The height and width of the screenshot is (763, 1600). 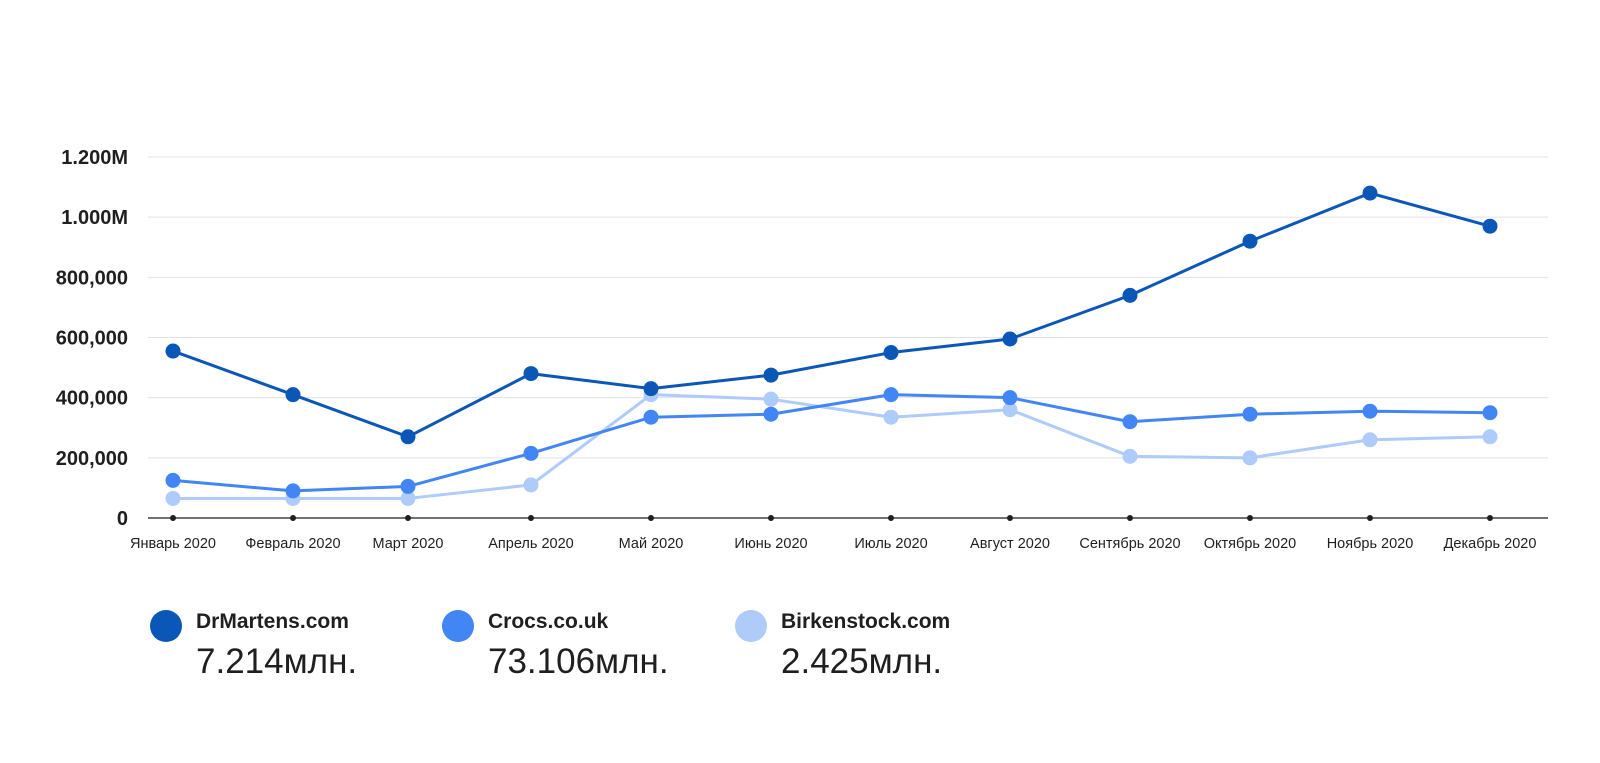 I want to click on legend-total: 7.214млн., so click(x=277, y=661).